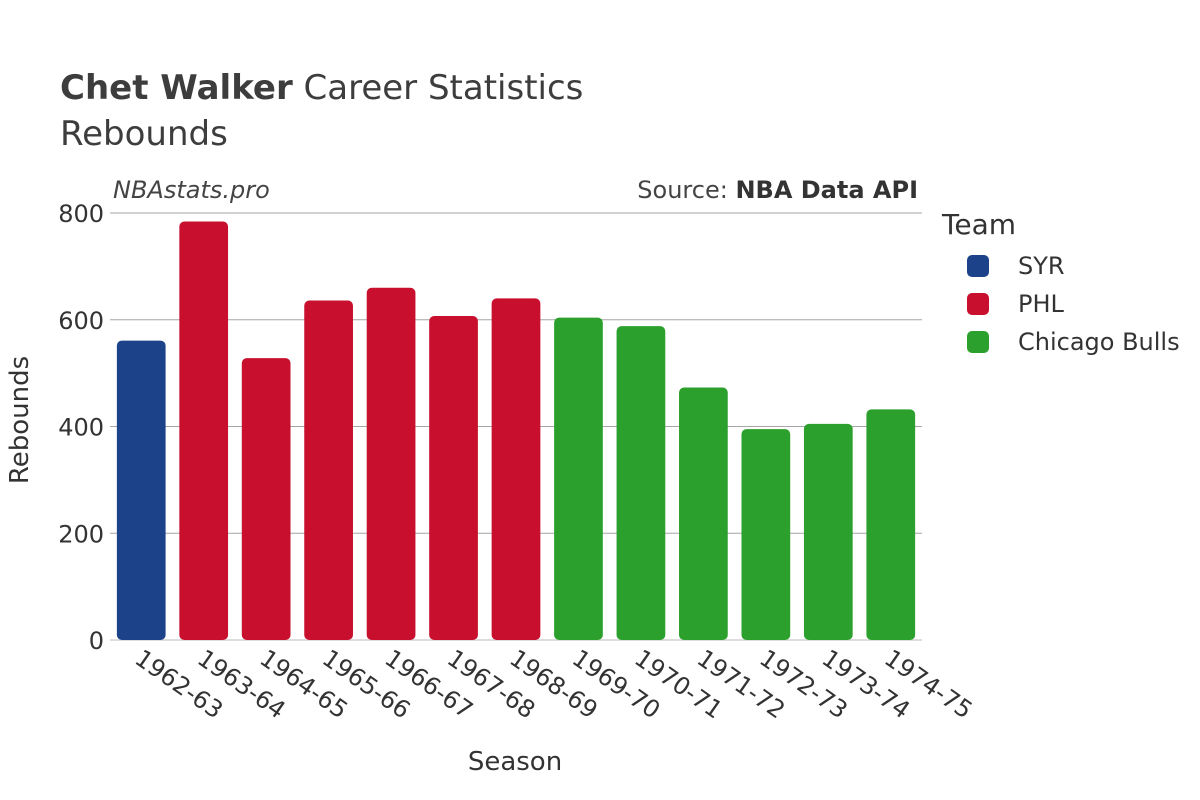 The height and width of the screenshot is (800, 1200). Describe the element at coordinates (438, 88) in the screenshot. I see `chart-title-rest: Career Statistics` at that location.